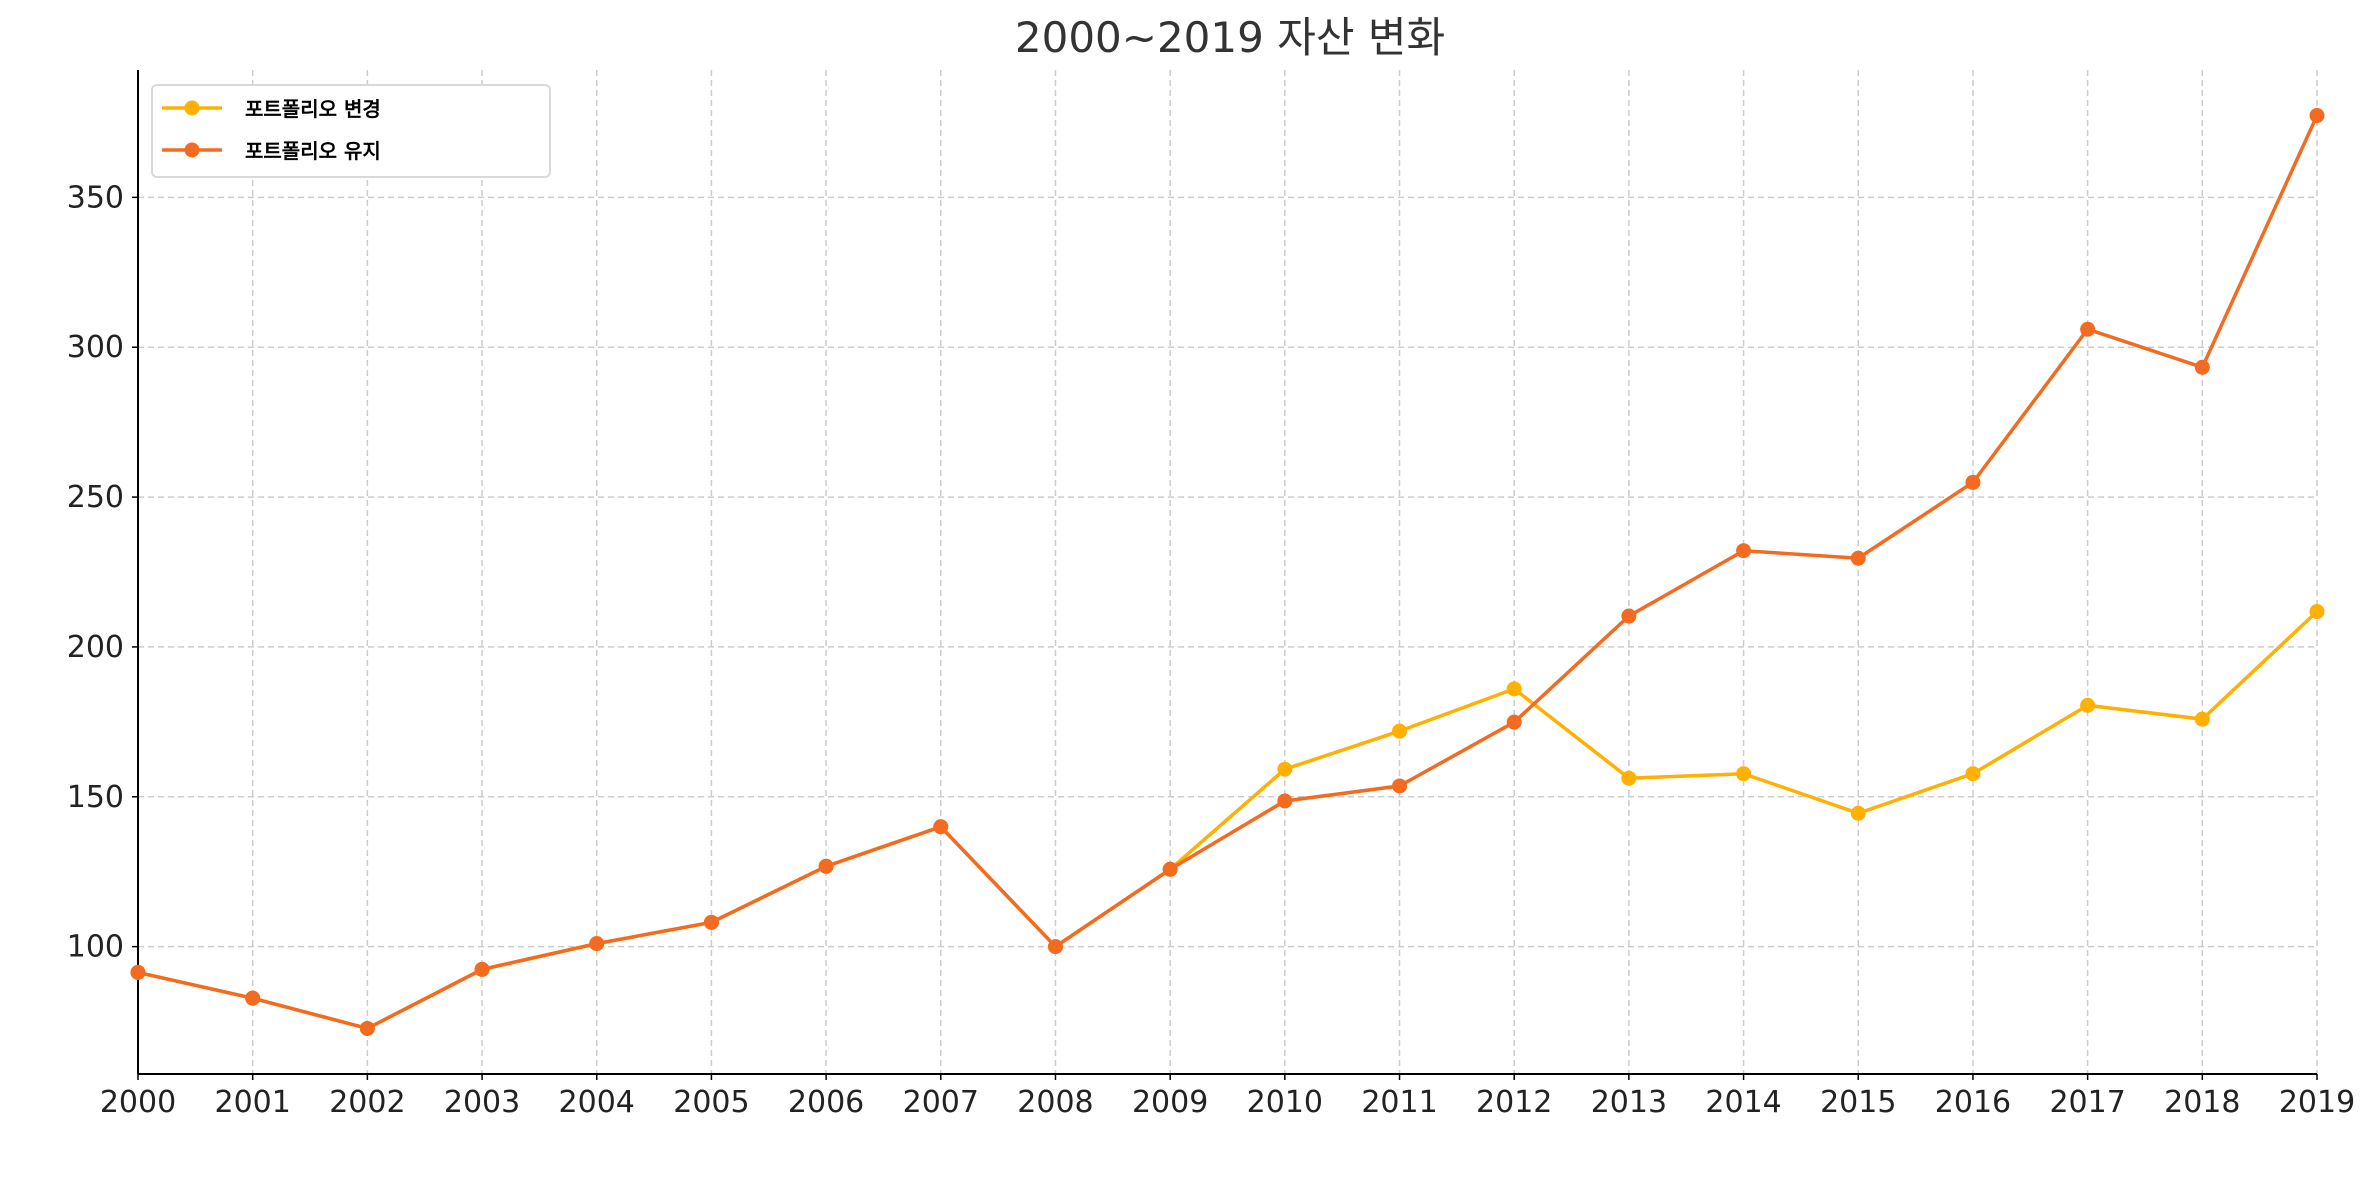 The image size is (2379, 1180). What do you see at coordinates (95, 797) in the screenshot?
I see `y-tick-label: 150` at bounding box center [95, 797].